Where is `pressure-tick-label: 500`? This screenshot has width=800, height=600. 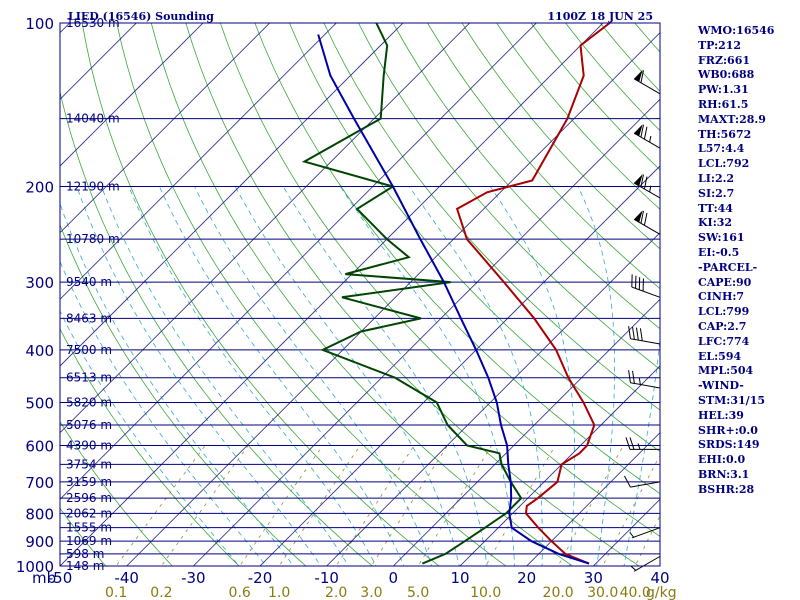
pressure-tick-label: 500 is located at coordinates (39, 404).